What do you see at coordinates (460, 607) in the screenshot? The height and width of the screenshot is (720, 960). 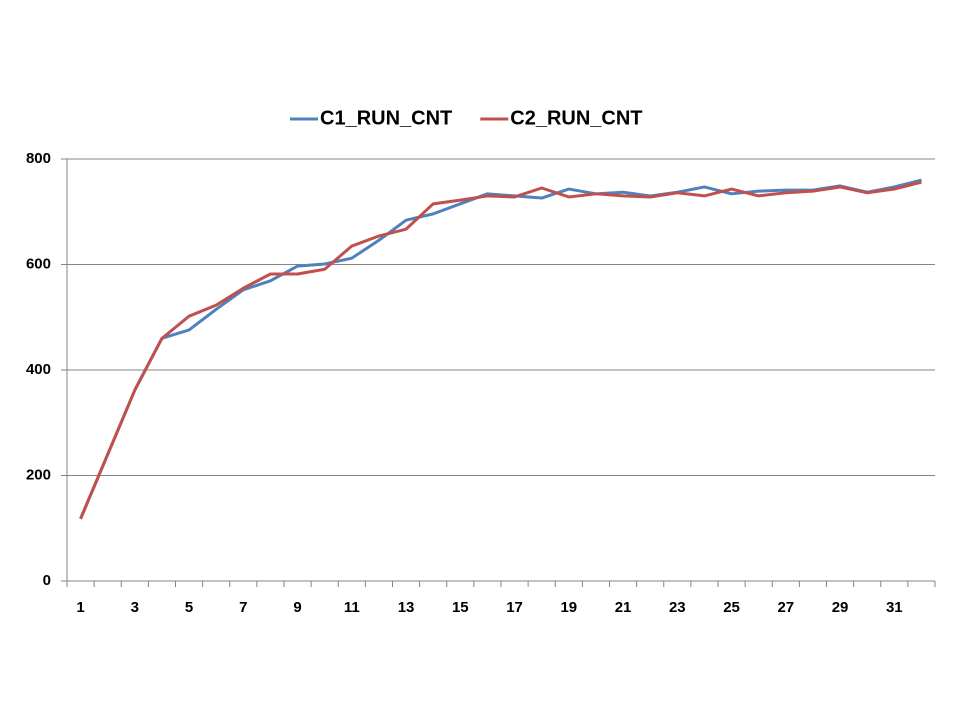 I see `x-tick-label: 15` at bounding box center [460, 607].